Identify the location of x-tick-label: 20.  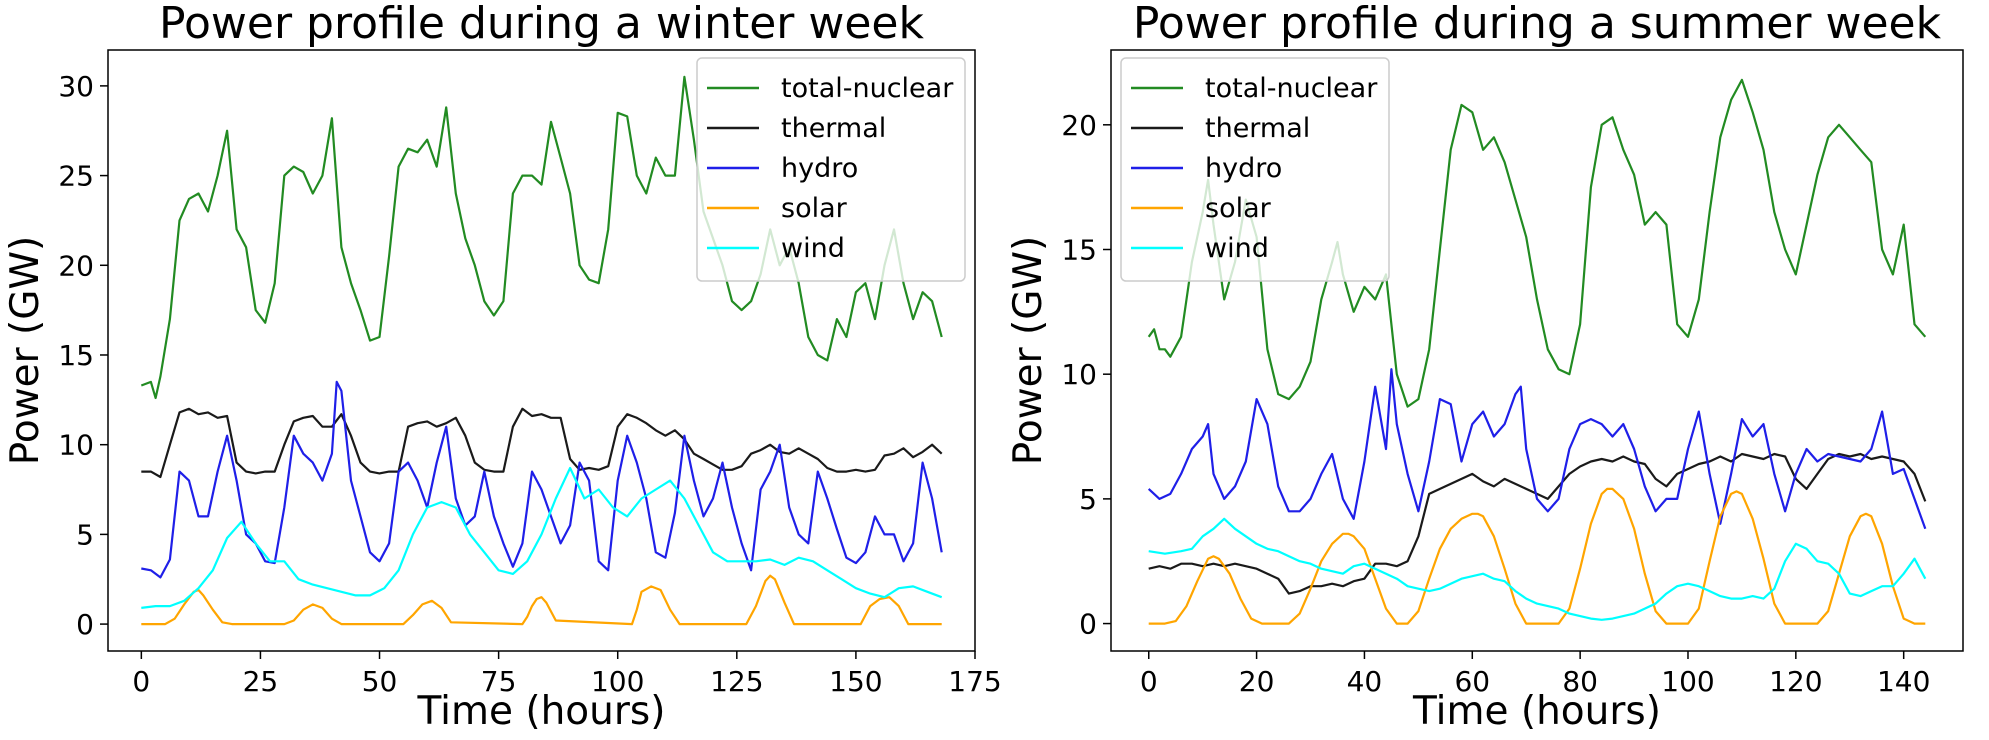
(1257, 681).